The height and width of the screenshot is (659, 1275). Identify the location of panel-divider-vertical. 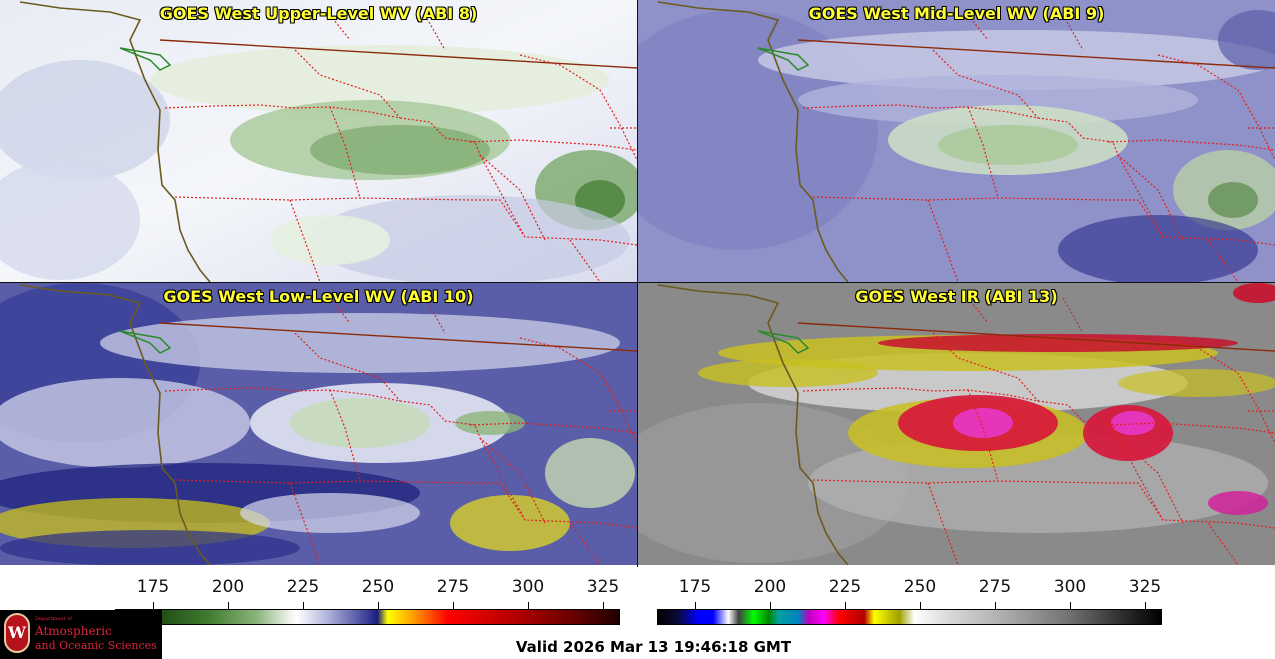
(637, 283).